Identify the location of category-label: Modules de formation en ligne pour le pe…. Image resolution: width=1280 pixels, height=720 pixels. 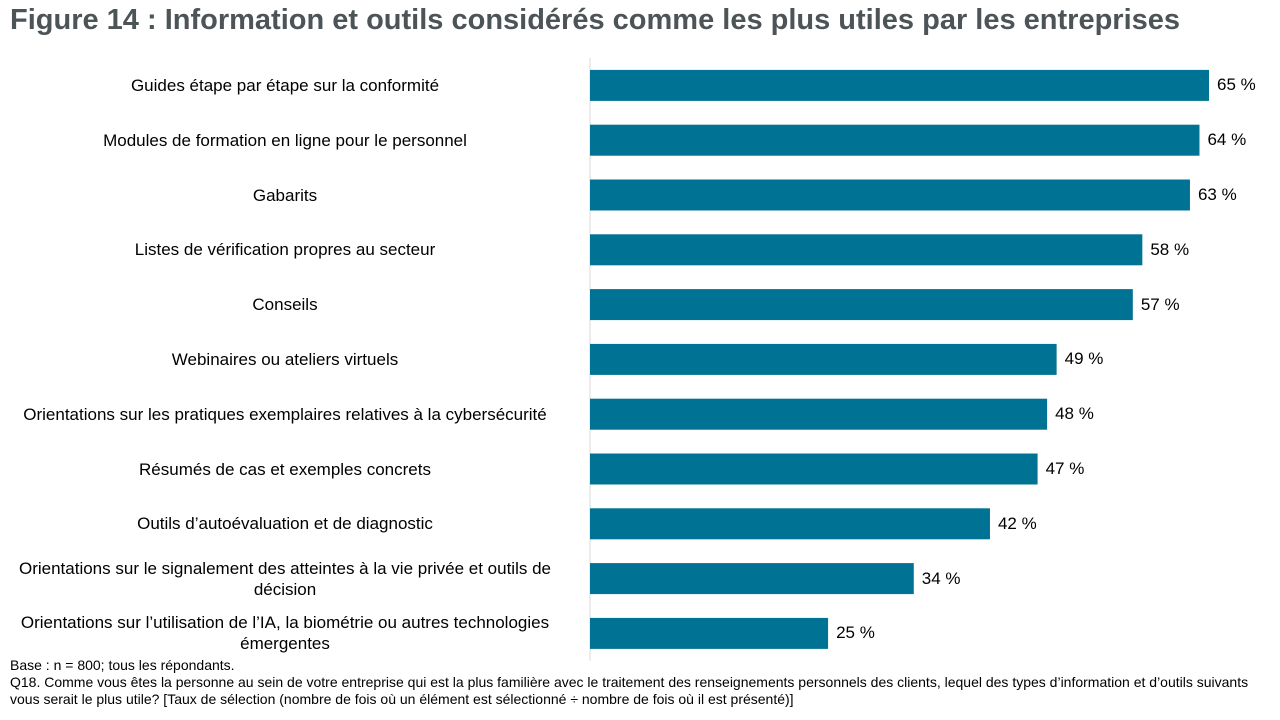
(285, 140).